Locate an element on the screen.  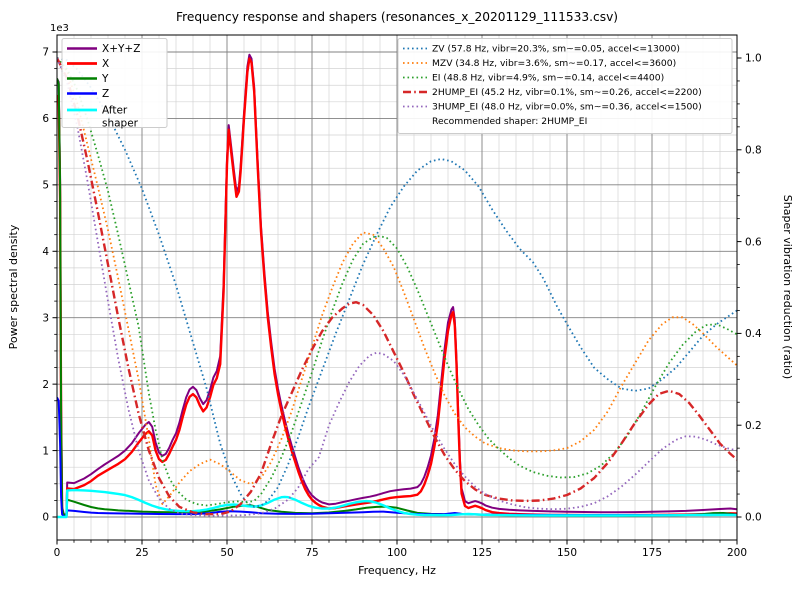
legend-item-y: Y is located at coordinates (88, 79).